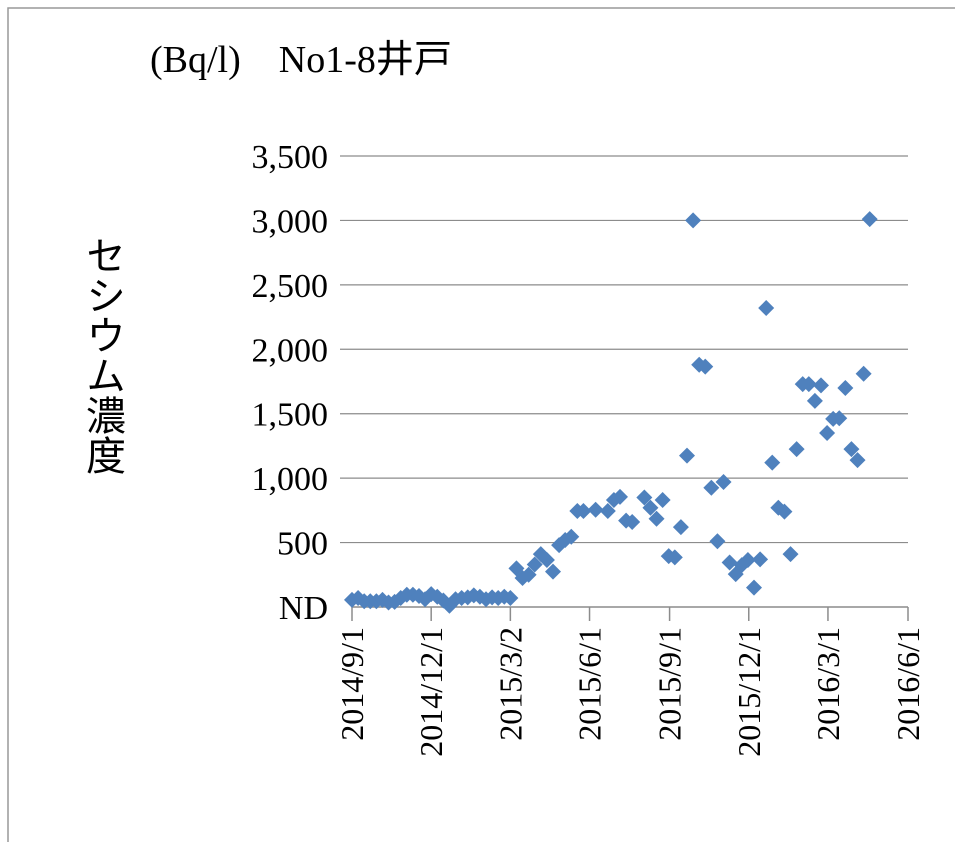 The width and height of the screenshot is (955, 842). Describe the element at coordinates (510, 684) in the screenshot. I see `x-tick-label: 2015/3/2` at that location.